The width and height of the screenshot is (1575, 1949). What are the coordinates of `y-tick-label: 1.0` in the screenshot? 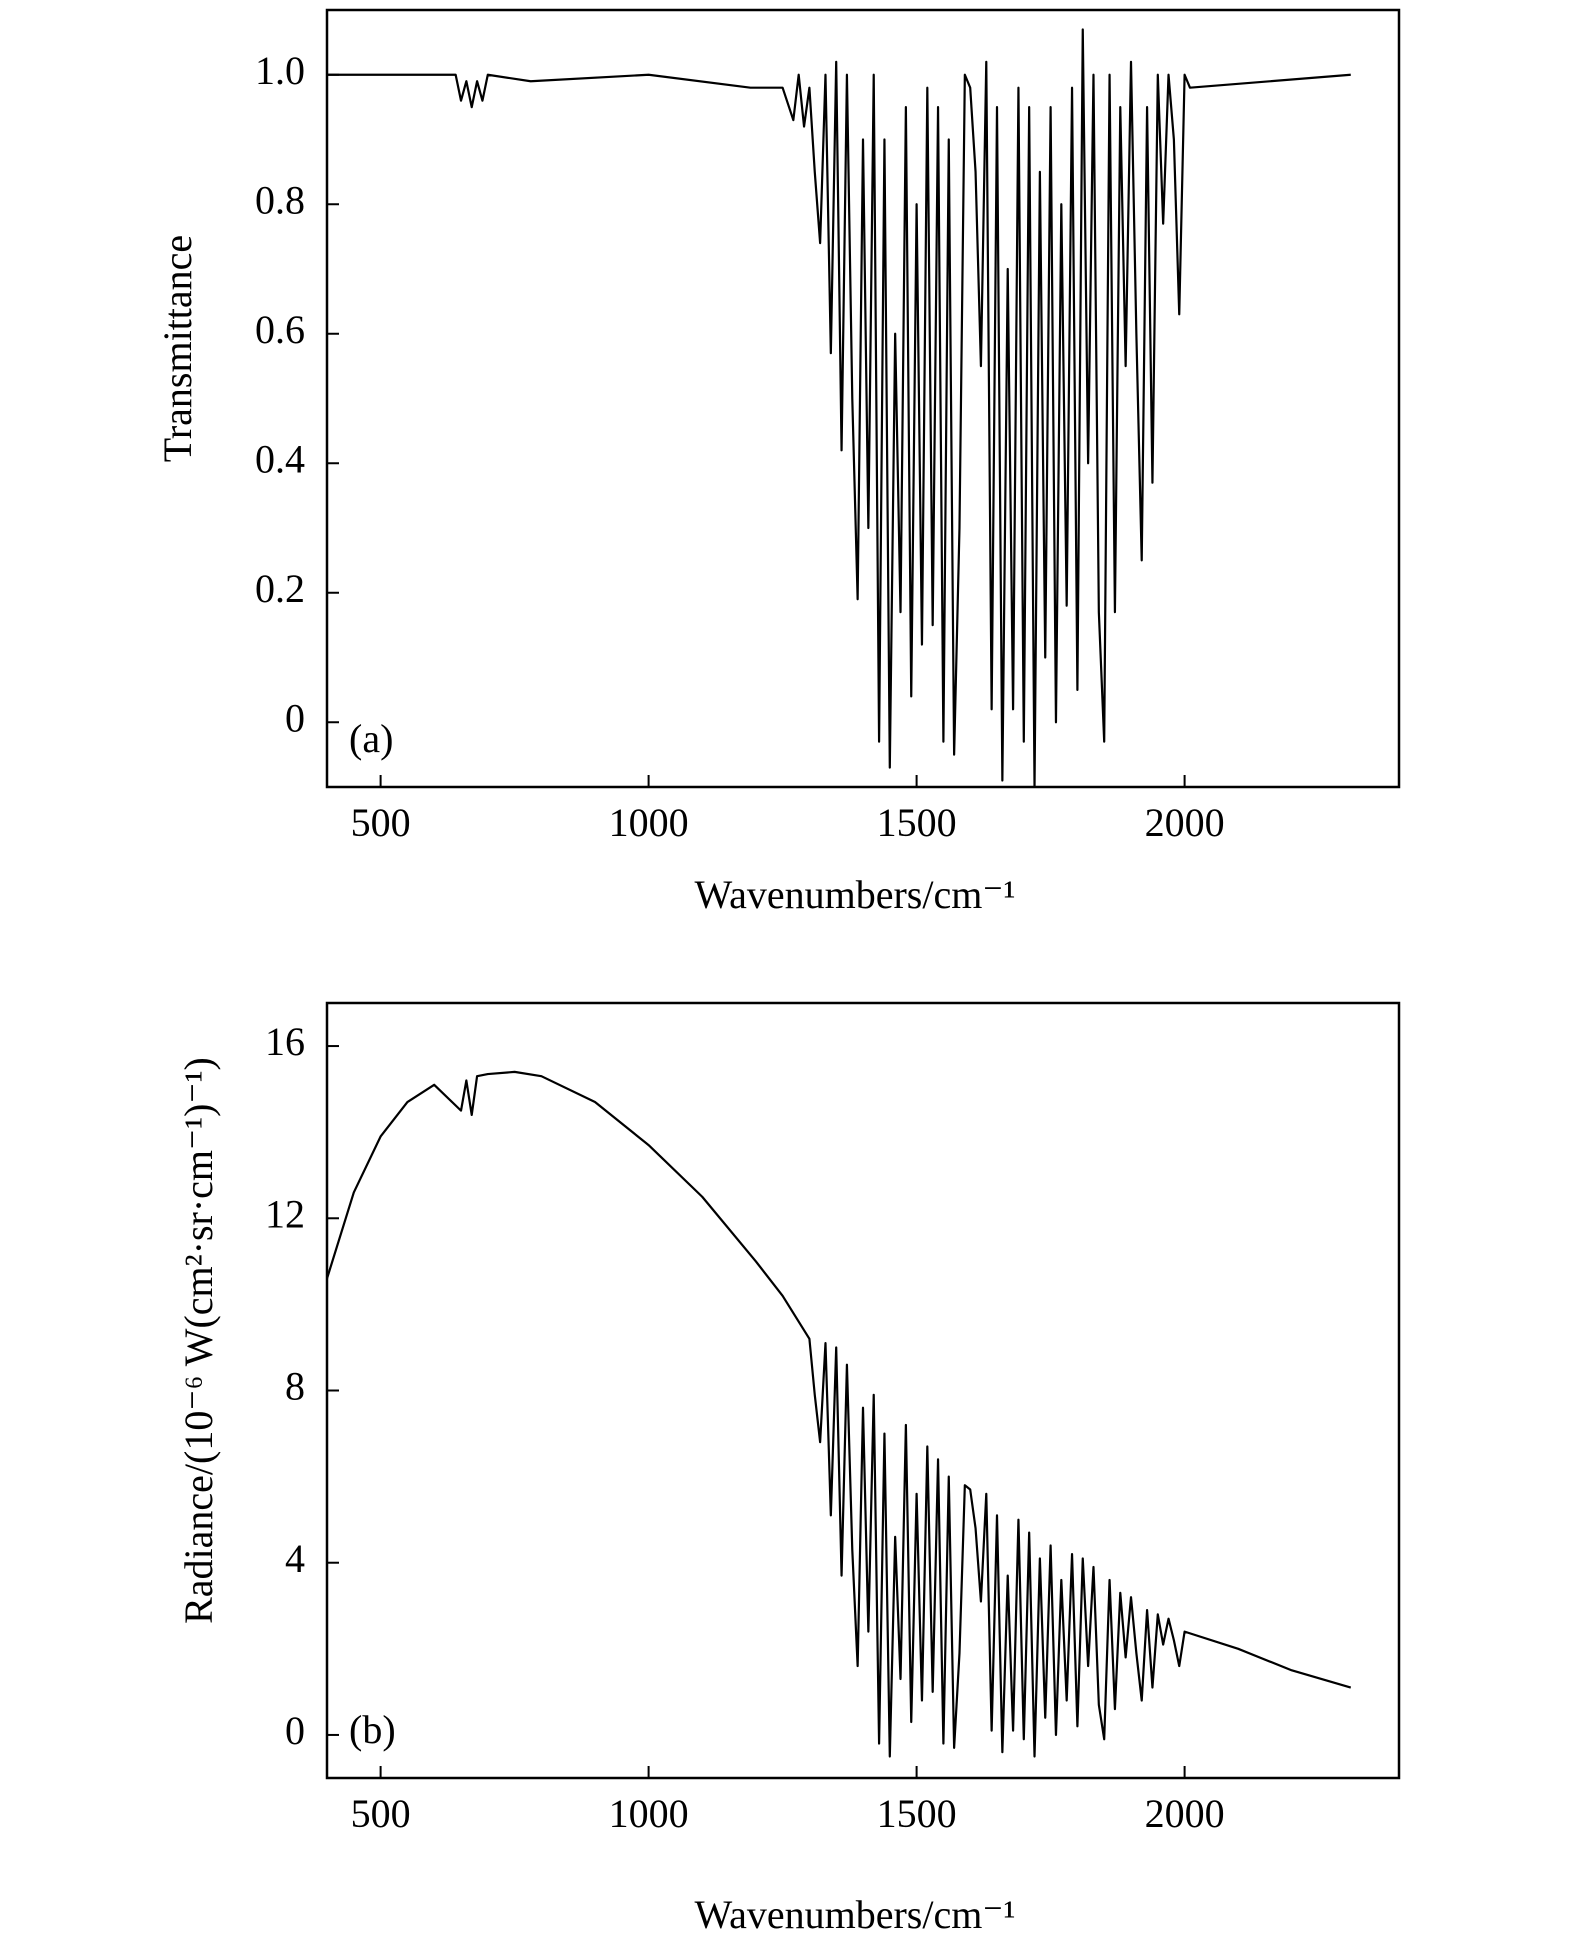 It's located at (280, 70).